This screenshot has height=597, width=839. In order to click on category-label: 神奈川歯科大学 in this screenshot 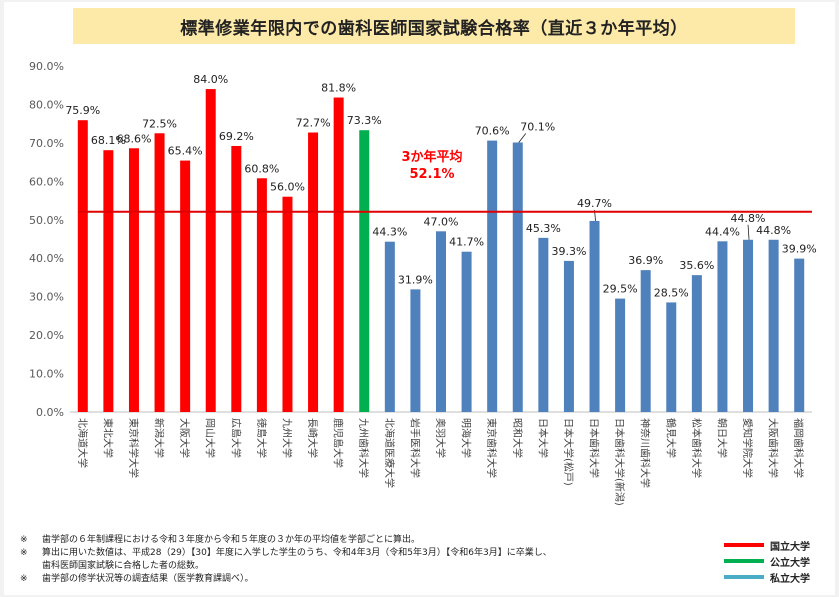, I will do `click(645, 453)`.